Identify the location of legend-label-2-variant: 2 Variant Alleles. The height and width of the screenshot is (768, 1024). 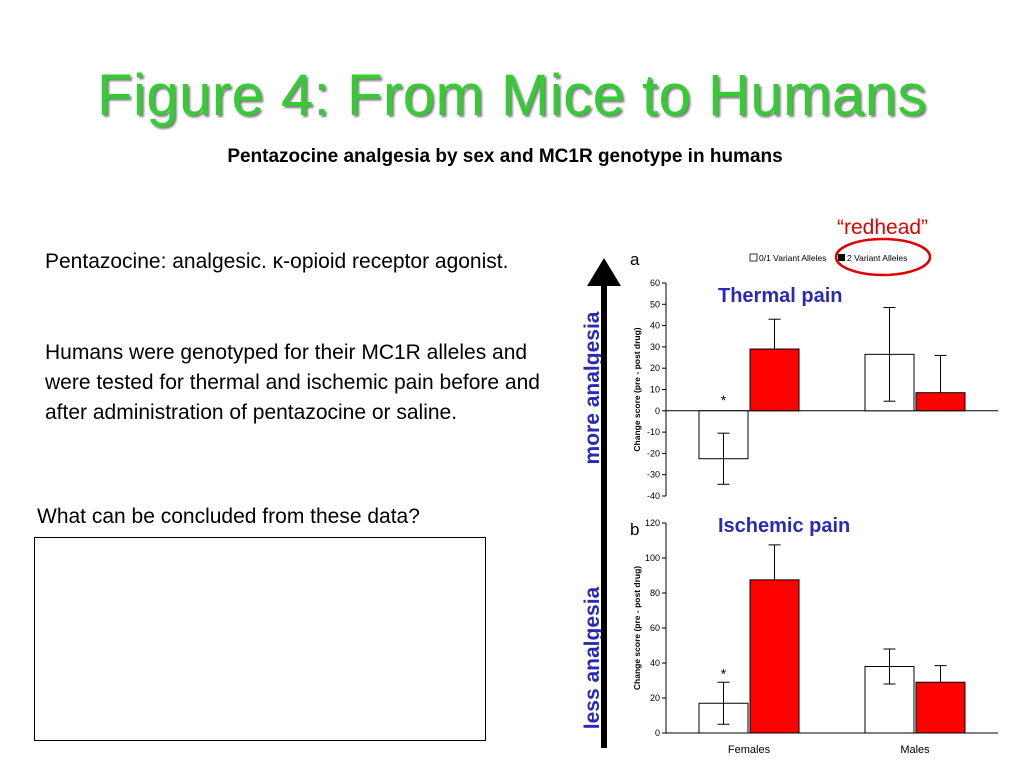
(877, 258).